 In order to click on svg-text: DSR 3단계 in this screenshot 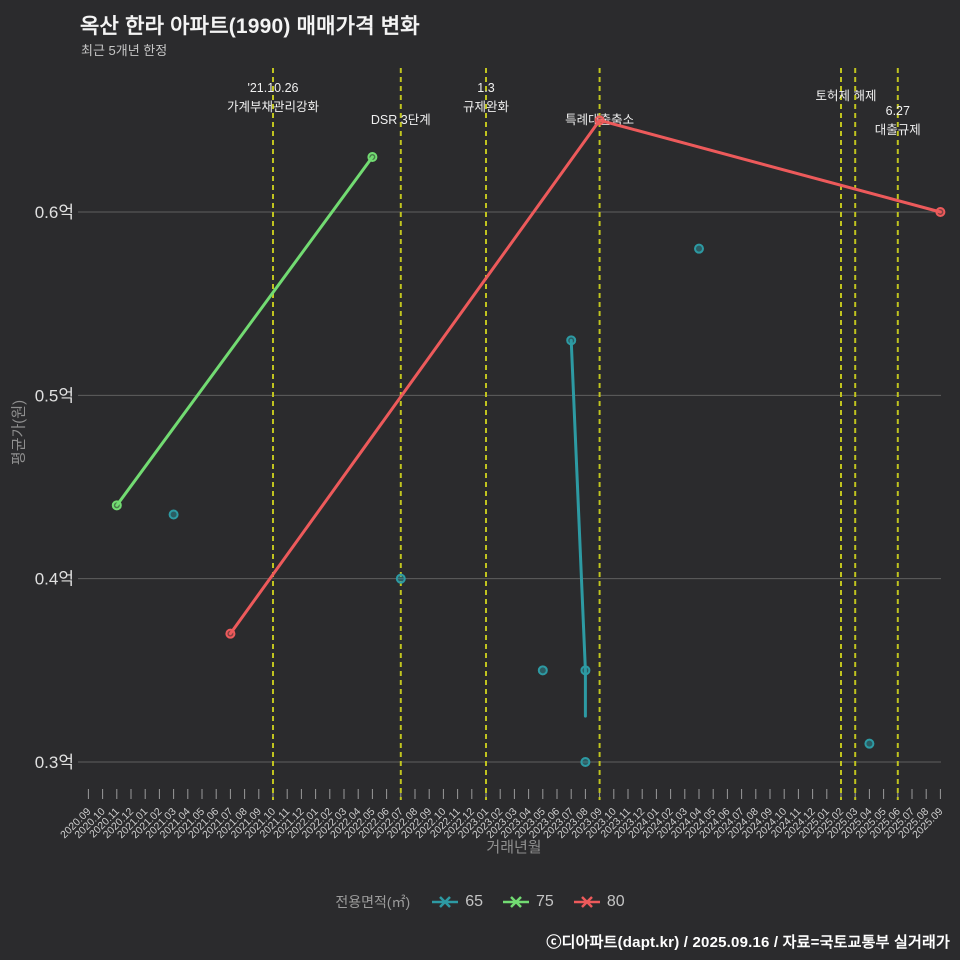, I will do `click(401, 120)`.